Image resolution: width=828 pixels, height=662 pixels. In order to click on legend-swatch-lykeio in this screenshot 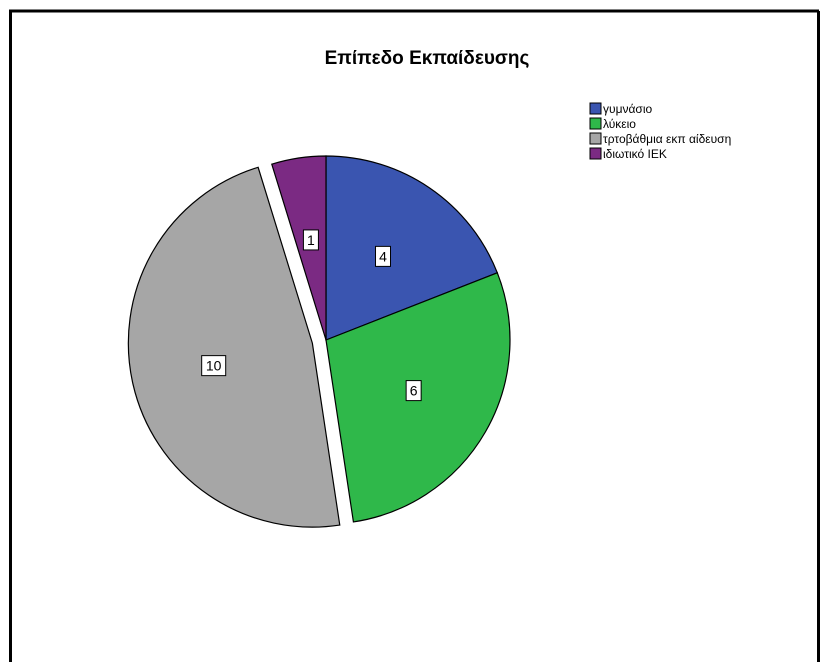, I will do `click(595, 123)`.